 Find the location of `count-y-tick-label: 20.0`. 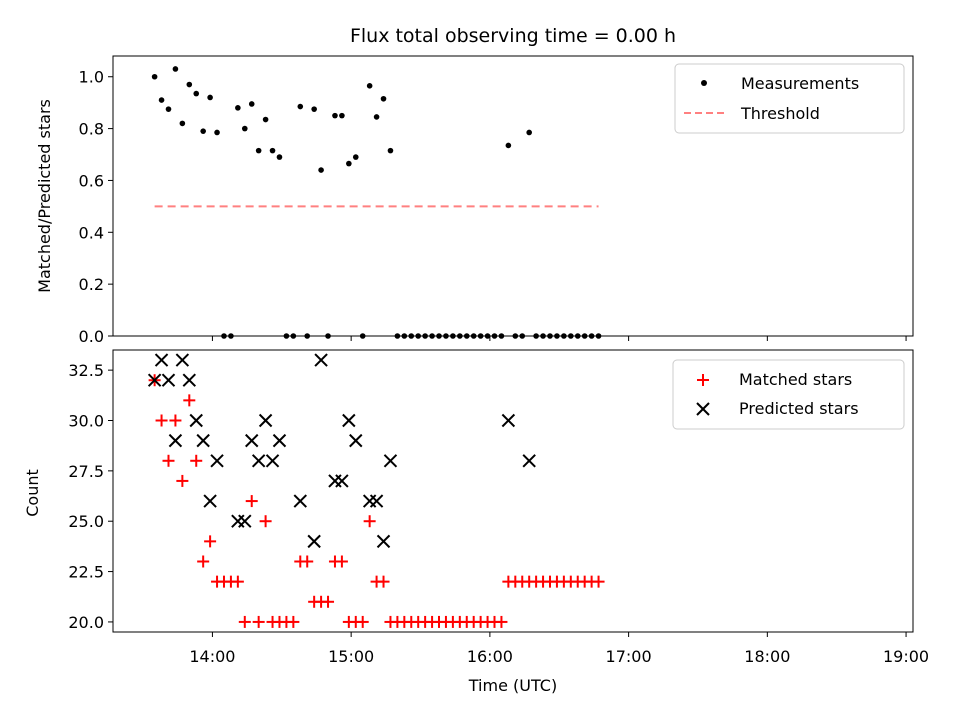

count-y-tick-label: 20.0 is located at coordinates (86, 622).